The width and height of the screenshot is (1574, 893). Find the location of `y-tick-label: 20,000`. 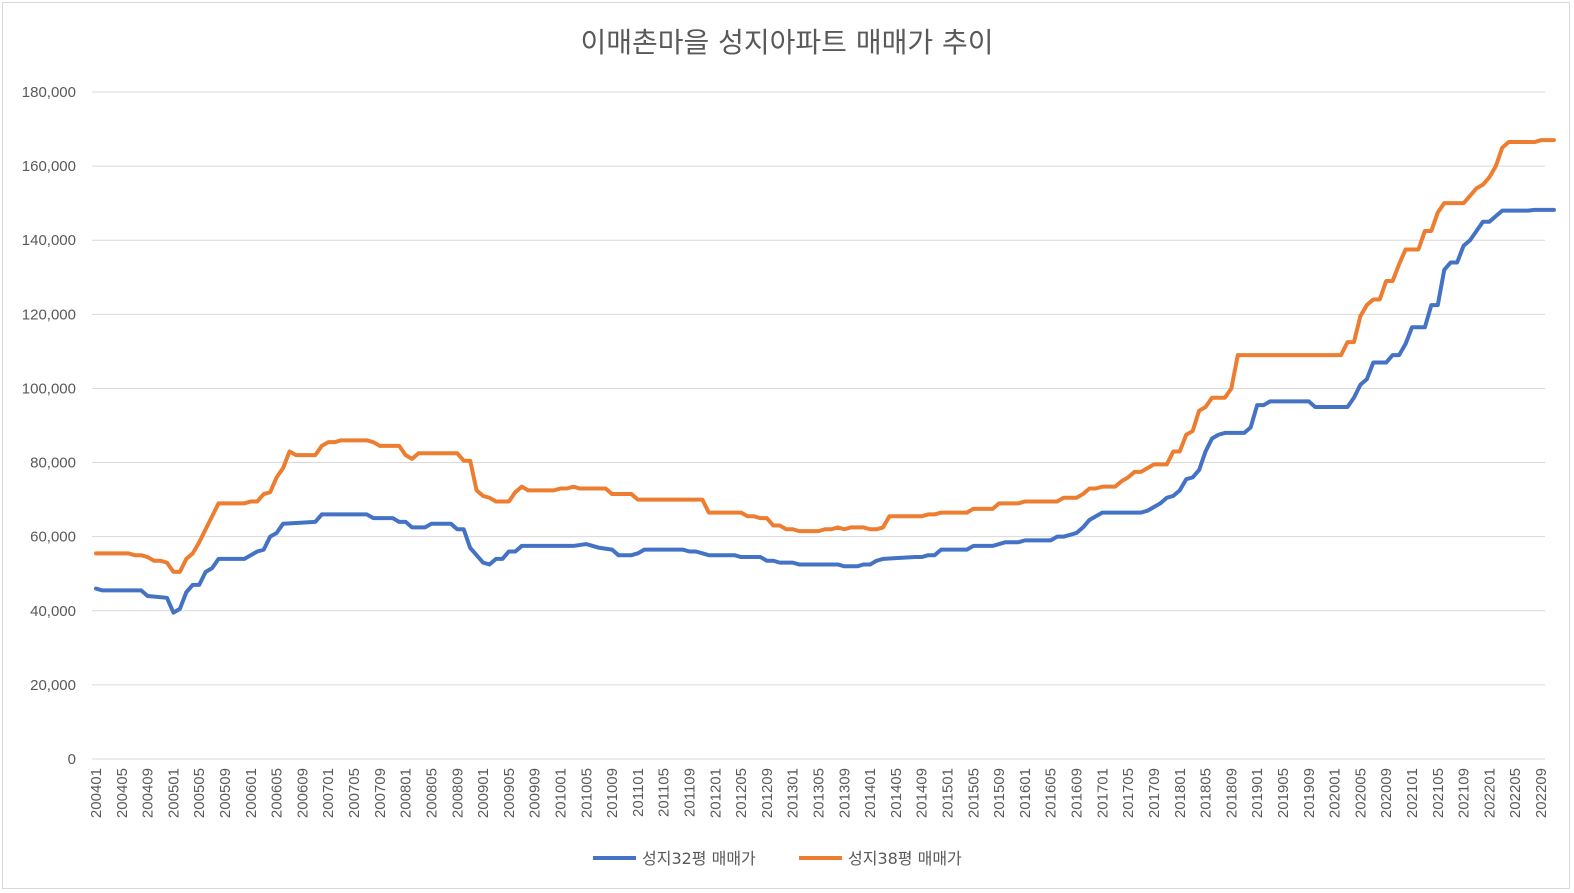

y-tick-label: 20,000 is located at coordinates (53, 685).